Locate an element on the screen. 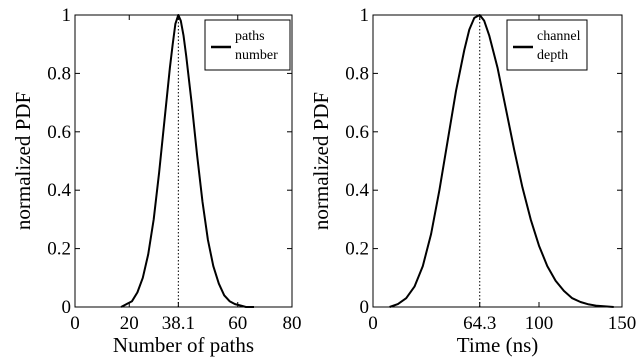 The image size is (639, 360). x-tick-label: 150 is located at coordinates (622, 323).